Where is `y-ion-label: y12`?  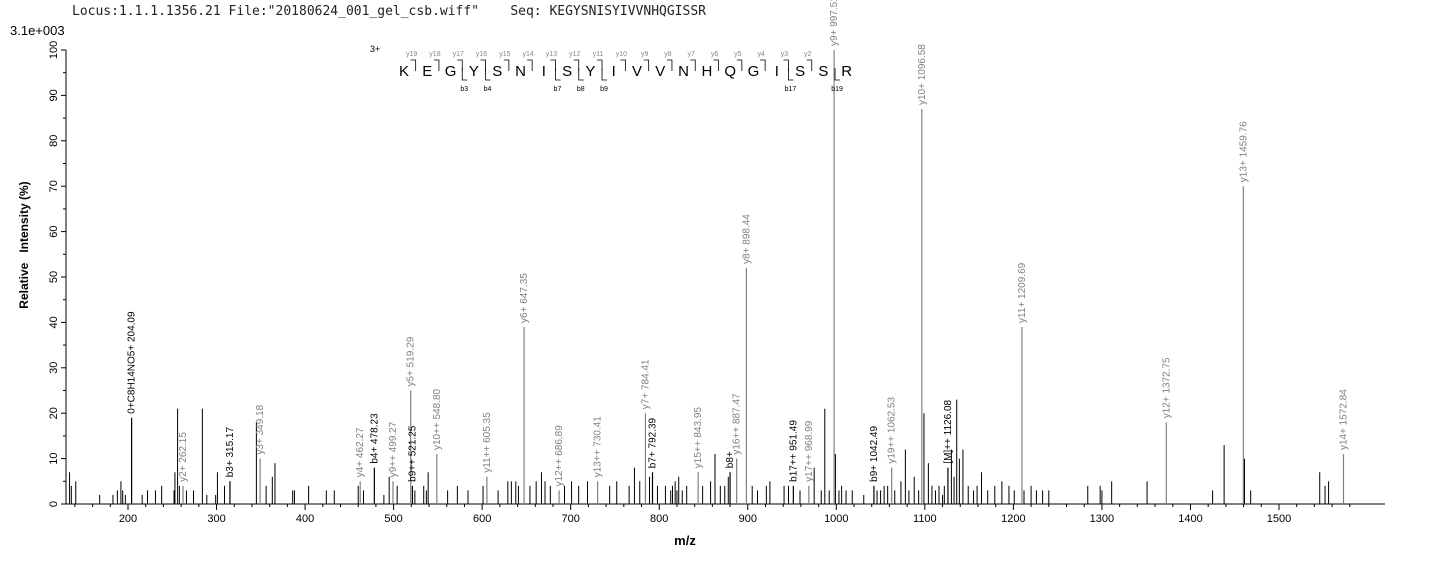 y-ion-label: y12 is located at coordinates (574, 54).